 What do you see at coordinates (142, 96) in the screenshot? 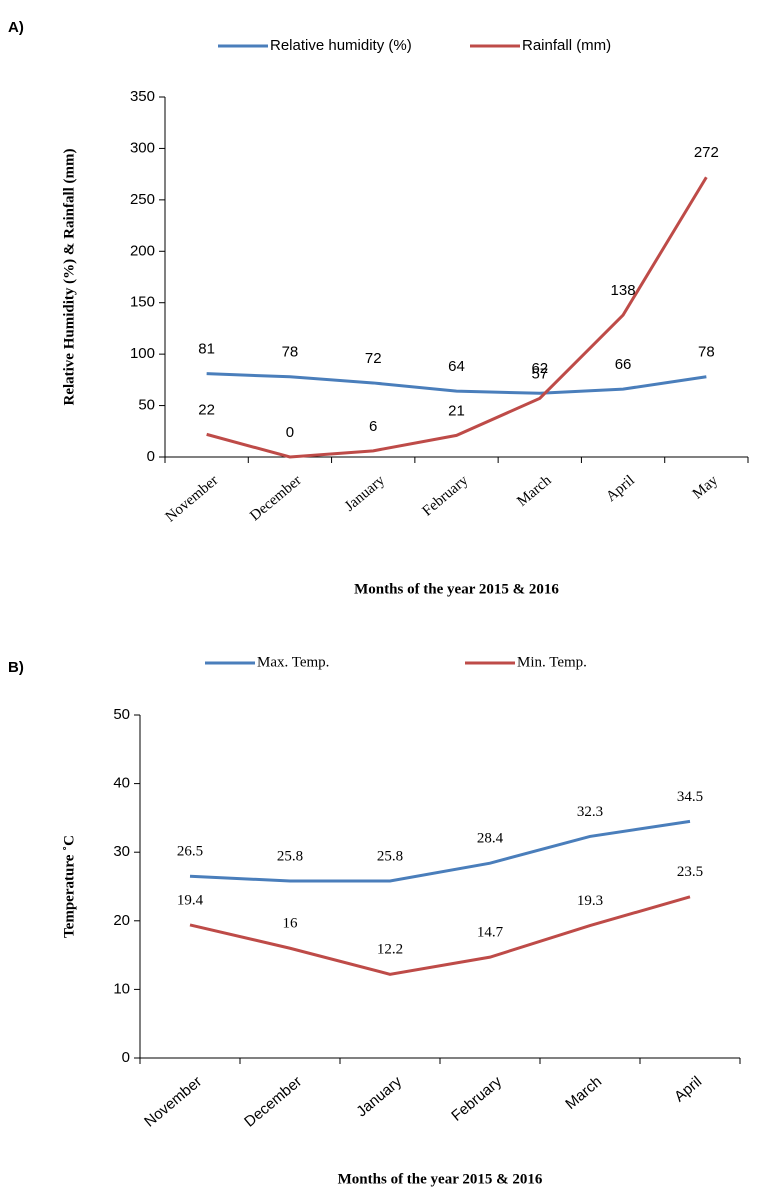
I see `y-tick-label: 350` at bounding box center [142, 96].